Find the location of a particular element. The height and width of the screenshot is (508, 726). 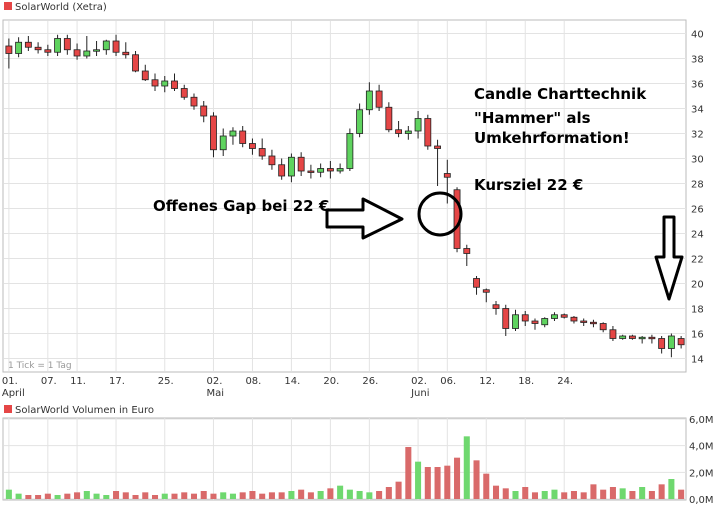

volume-y-tick: 2,0M is located at coordinates (701, 473).